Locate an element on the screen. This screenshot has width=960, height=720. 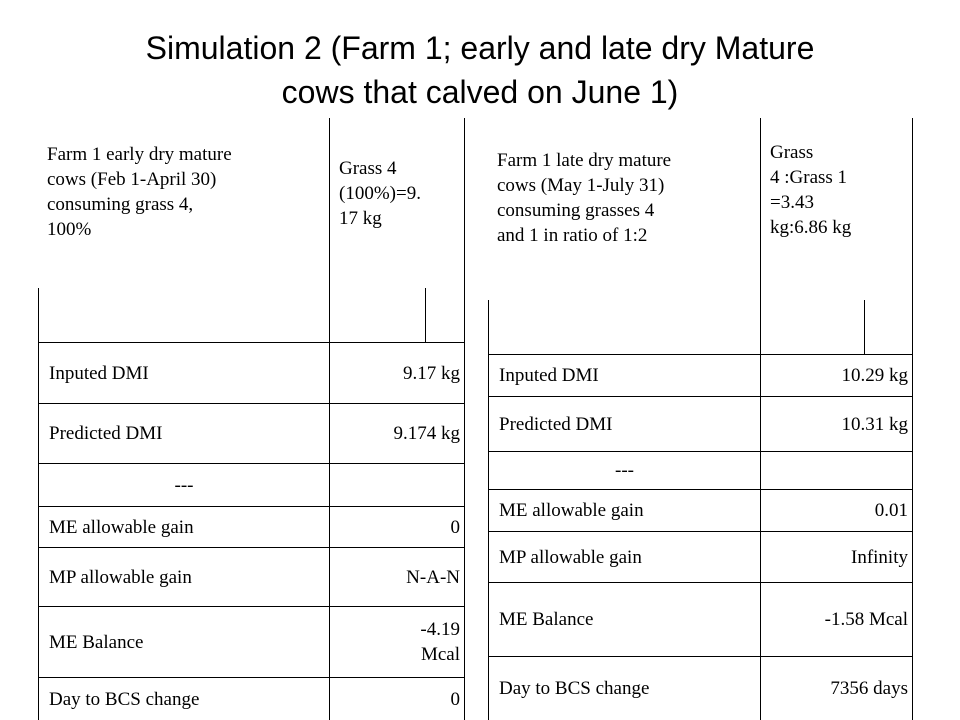
left-row-label: Inputed DMI is located at coordinates (99, 373).